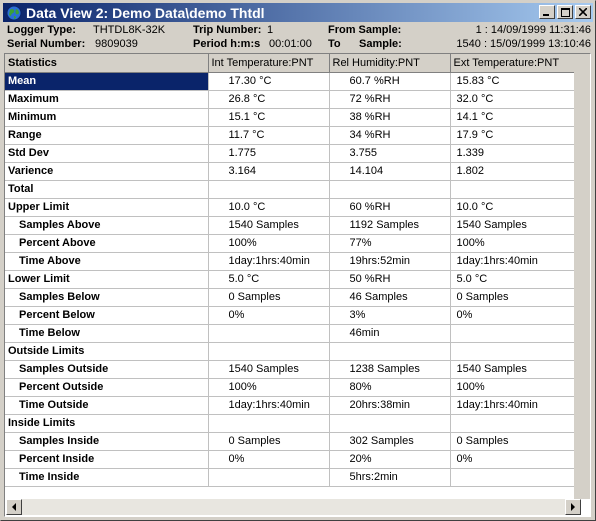  What do you see at coordinates (269, 117) in the screenshot?
I see `table-cell: 15.1 °C` at bounding box center [269, 117].